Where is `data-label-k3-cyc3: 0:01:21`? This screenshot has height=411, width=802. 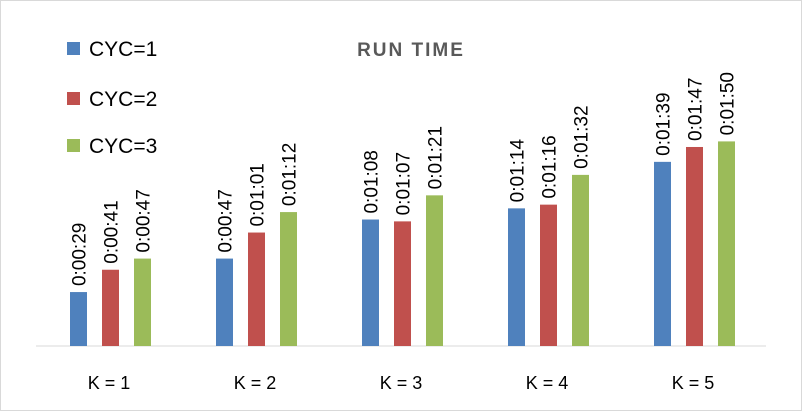 data-label-k3-cyc3: 0:01:21 is located at coordinates (436, 157).